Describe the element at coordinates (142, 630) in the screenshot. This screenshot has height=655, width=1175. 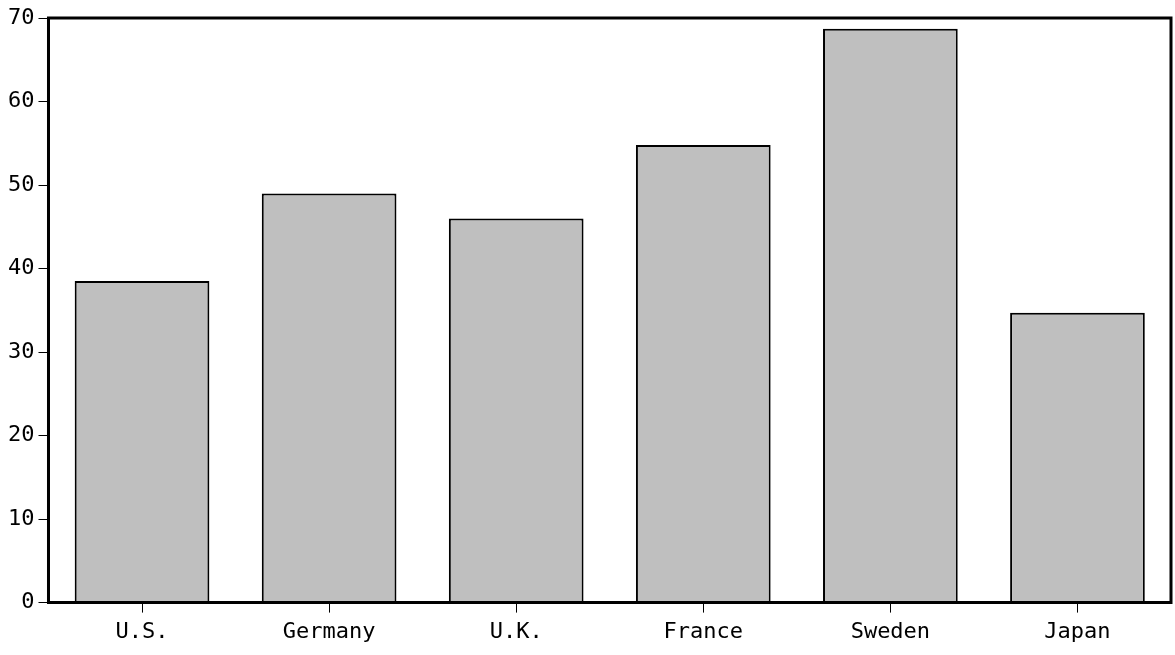
I see `x-tick-label: U.S.` at that location.